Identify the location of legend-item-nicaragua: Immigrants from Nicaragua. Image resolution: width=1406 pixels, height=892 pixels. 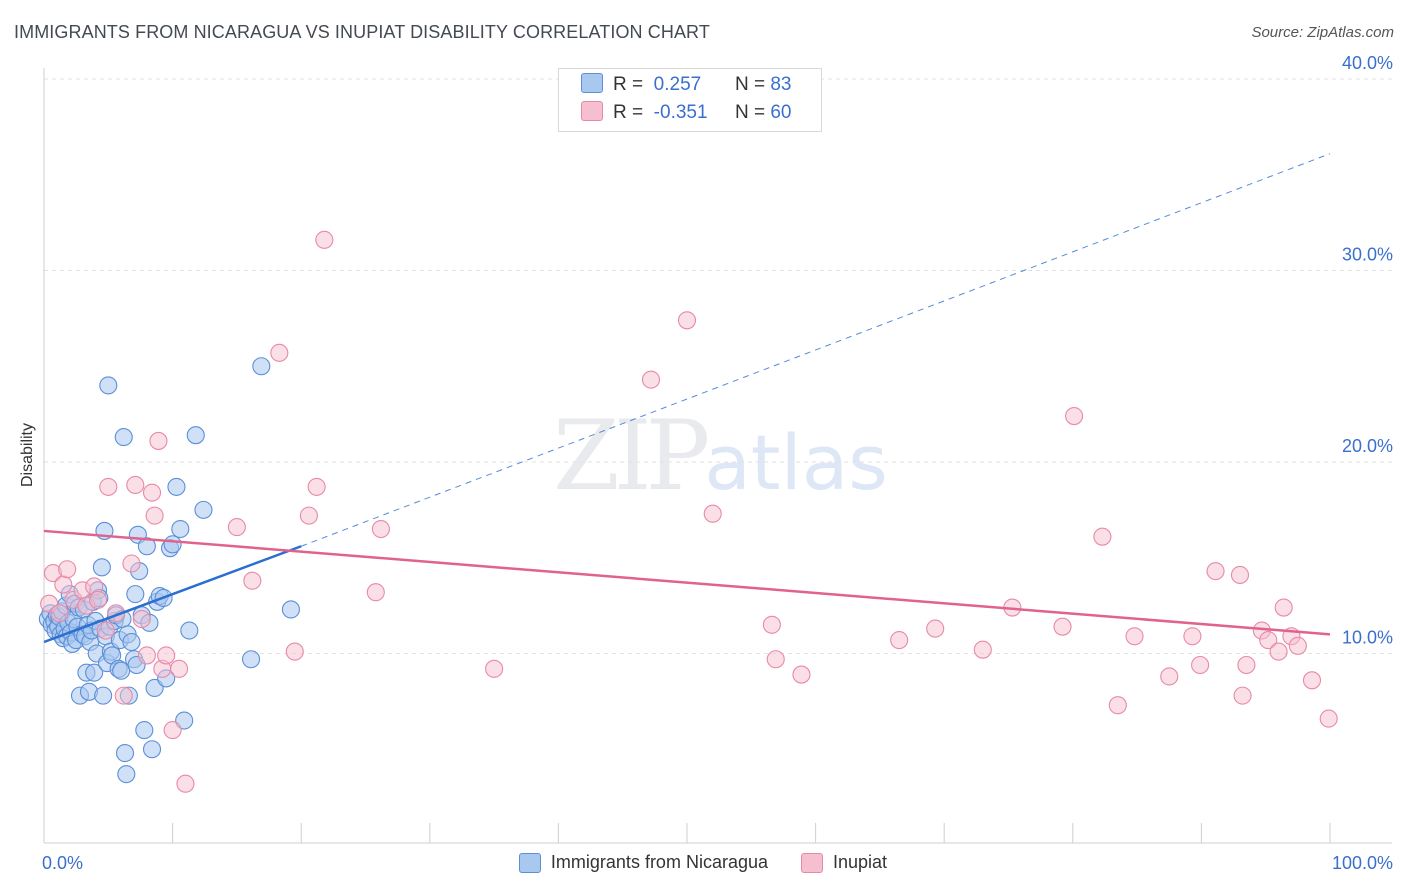
(643, 862).